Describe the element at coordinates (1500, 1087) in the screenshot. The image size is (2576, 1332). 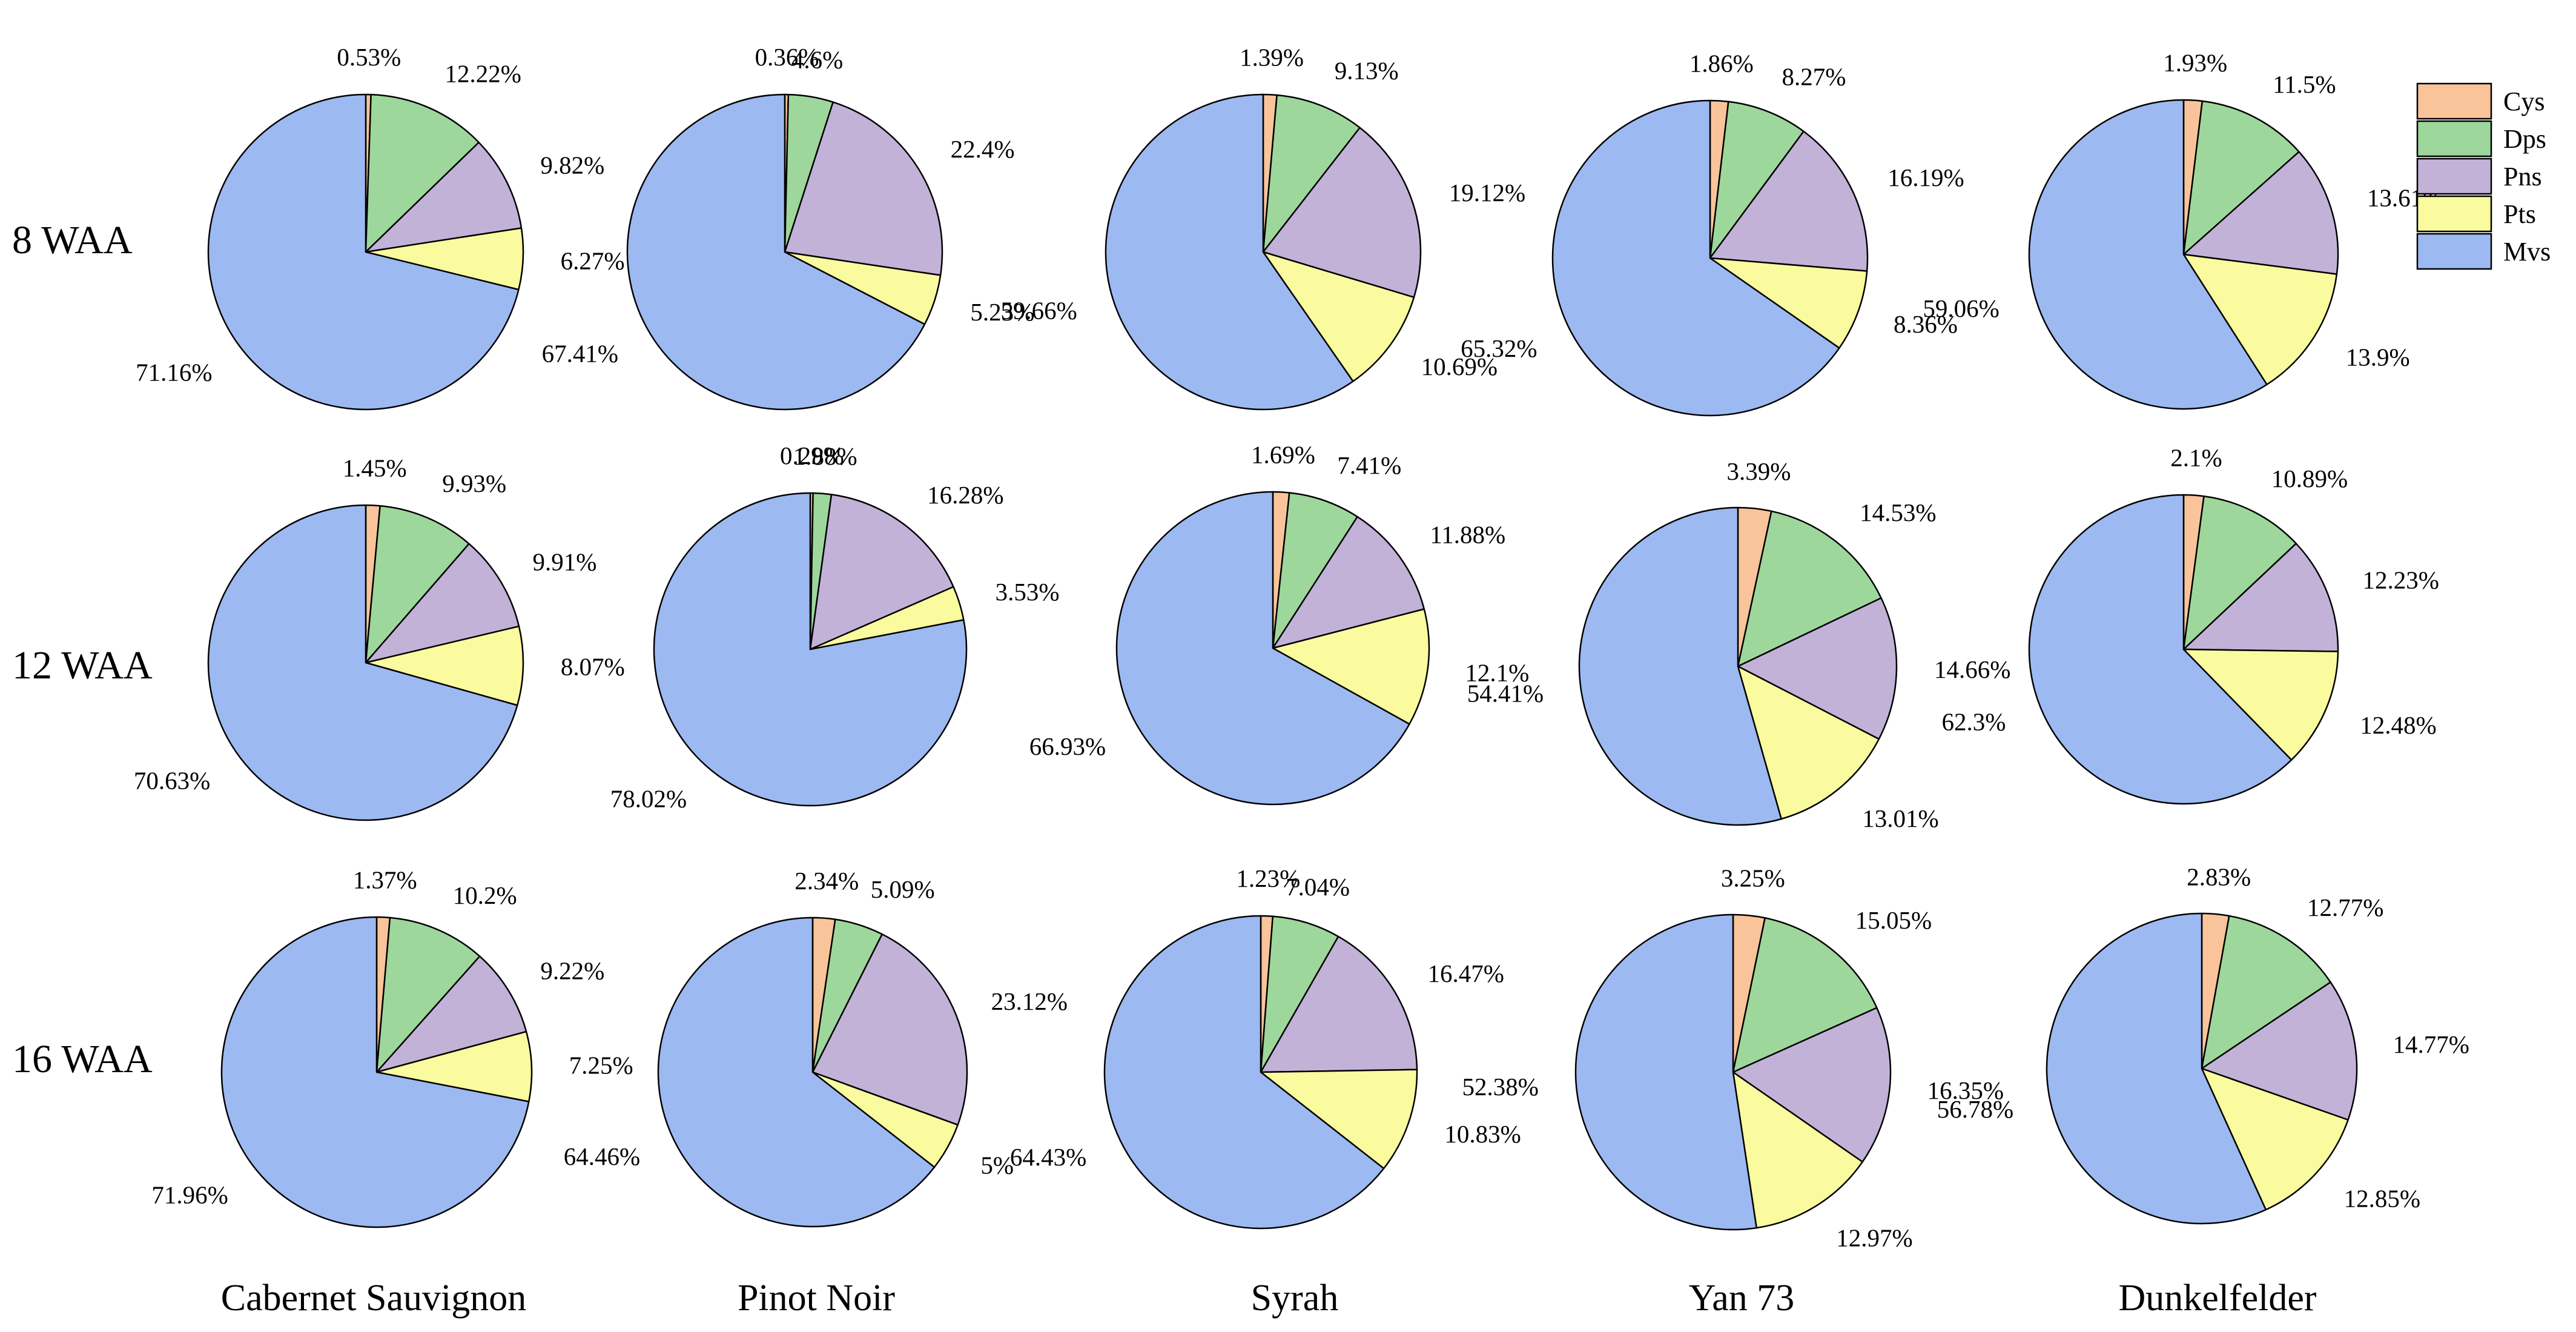
I see `pie-label-mvs: 52.38%` at that location.